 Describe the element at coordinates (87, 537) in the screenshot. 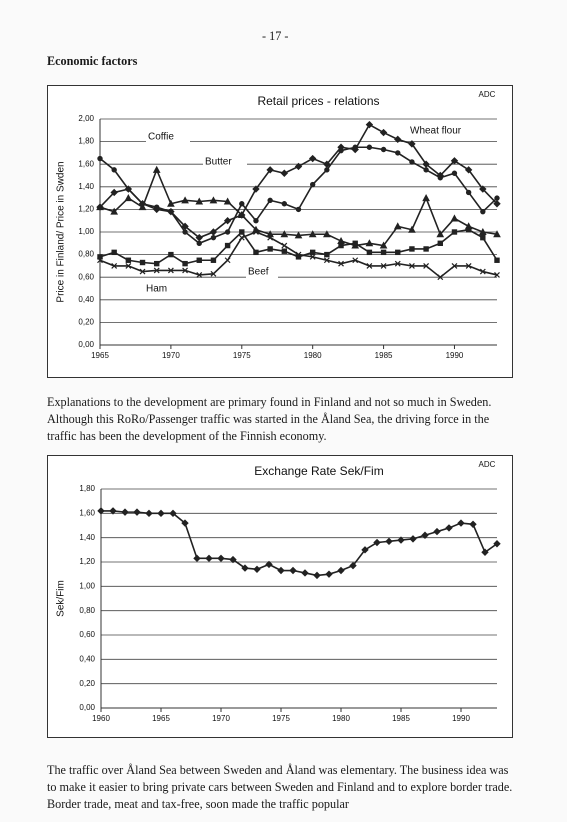

I see `y-tick-label: 1,40` at that location.